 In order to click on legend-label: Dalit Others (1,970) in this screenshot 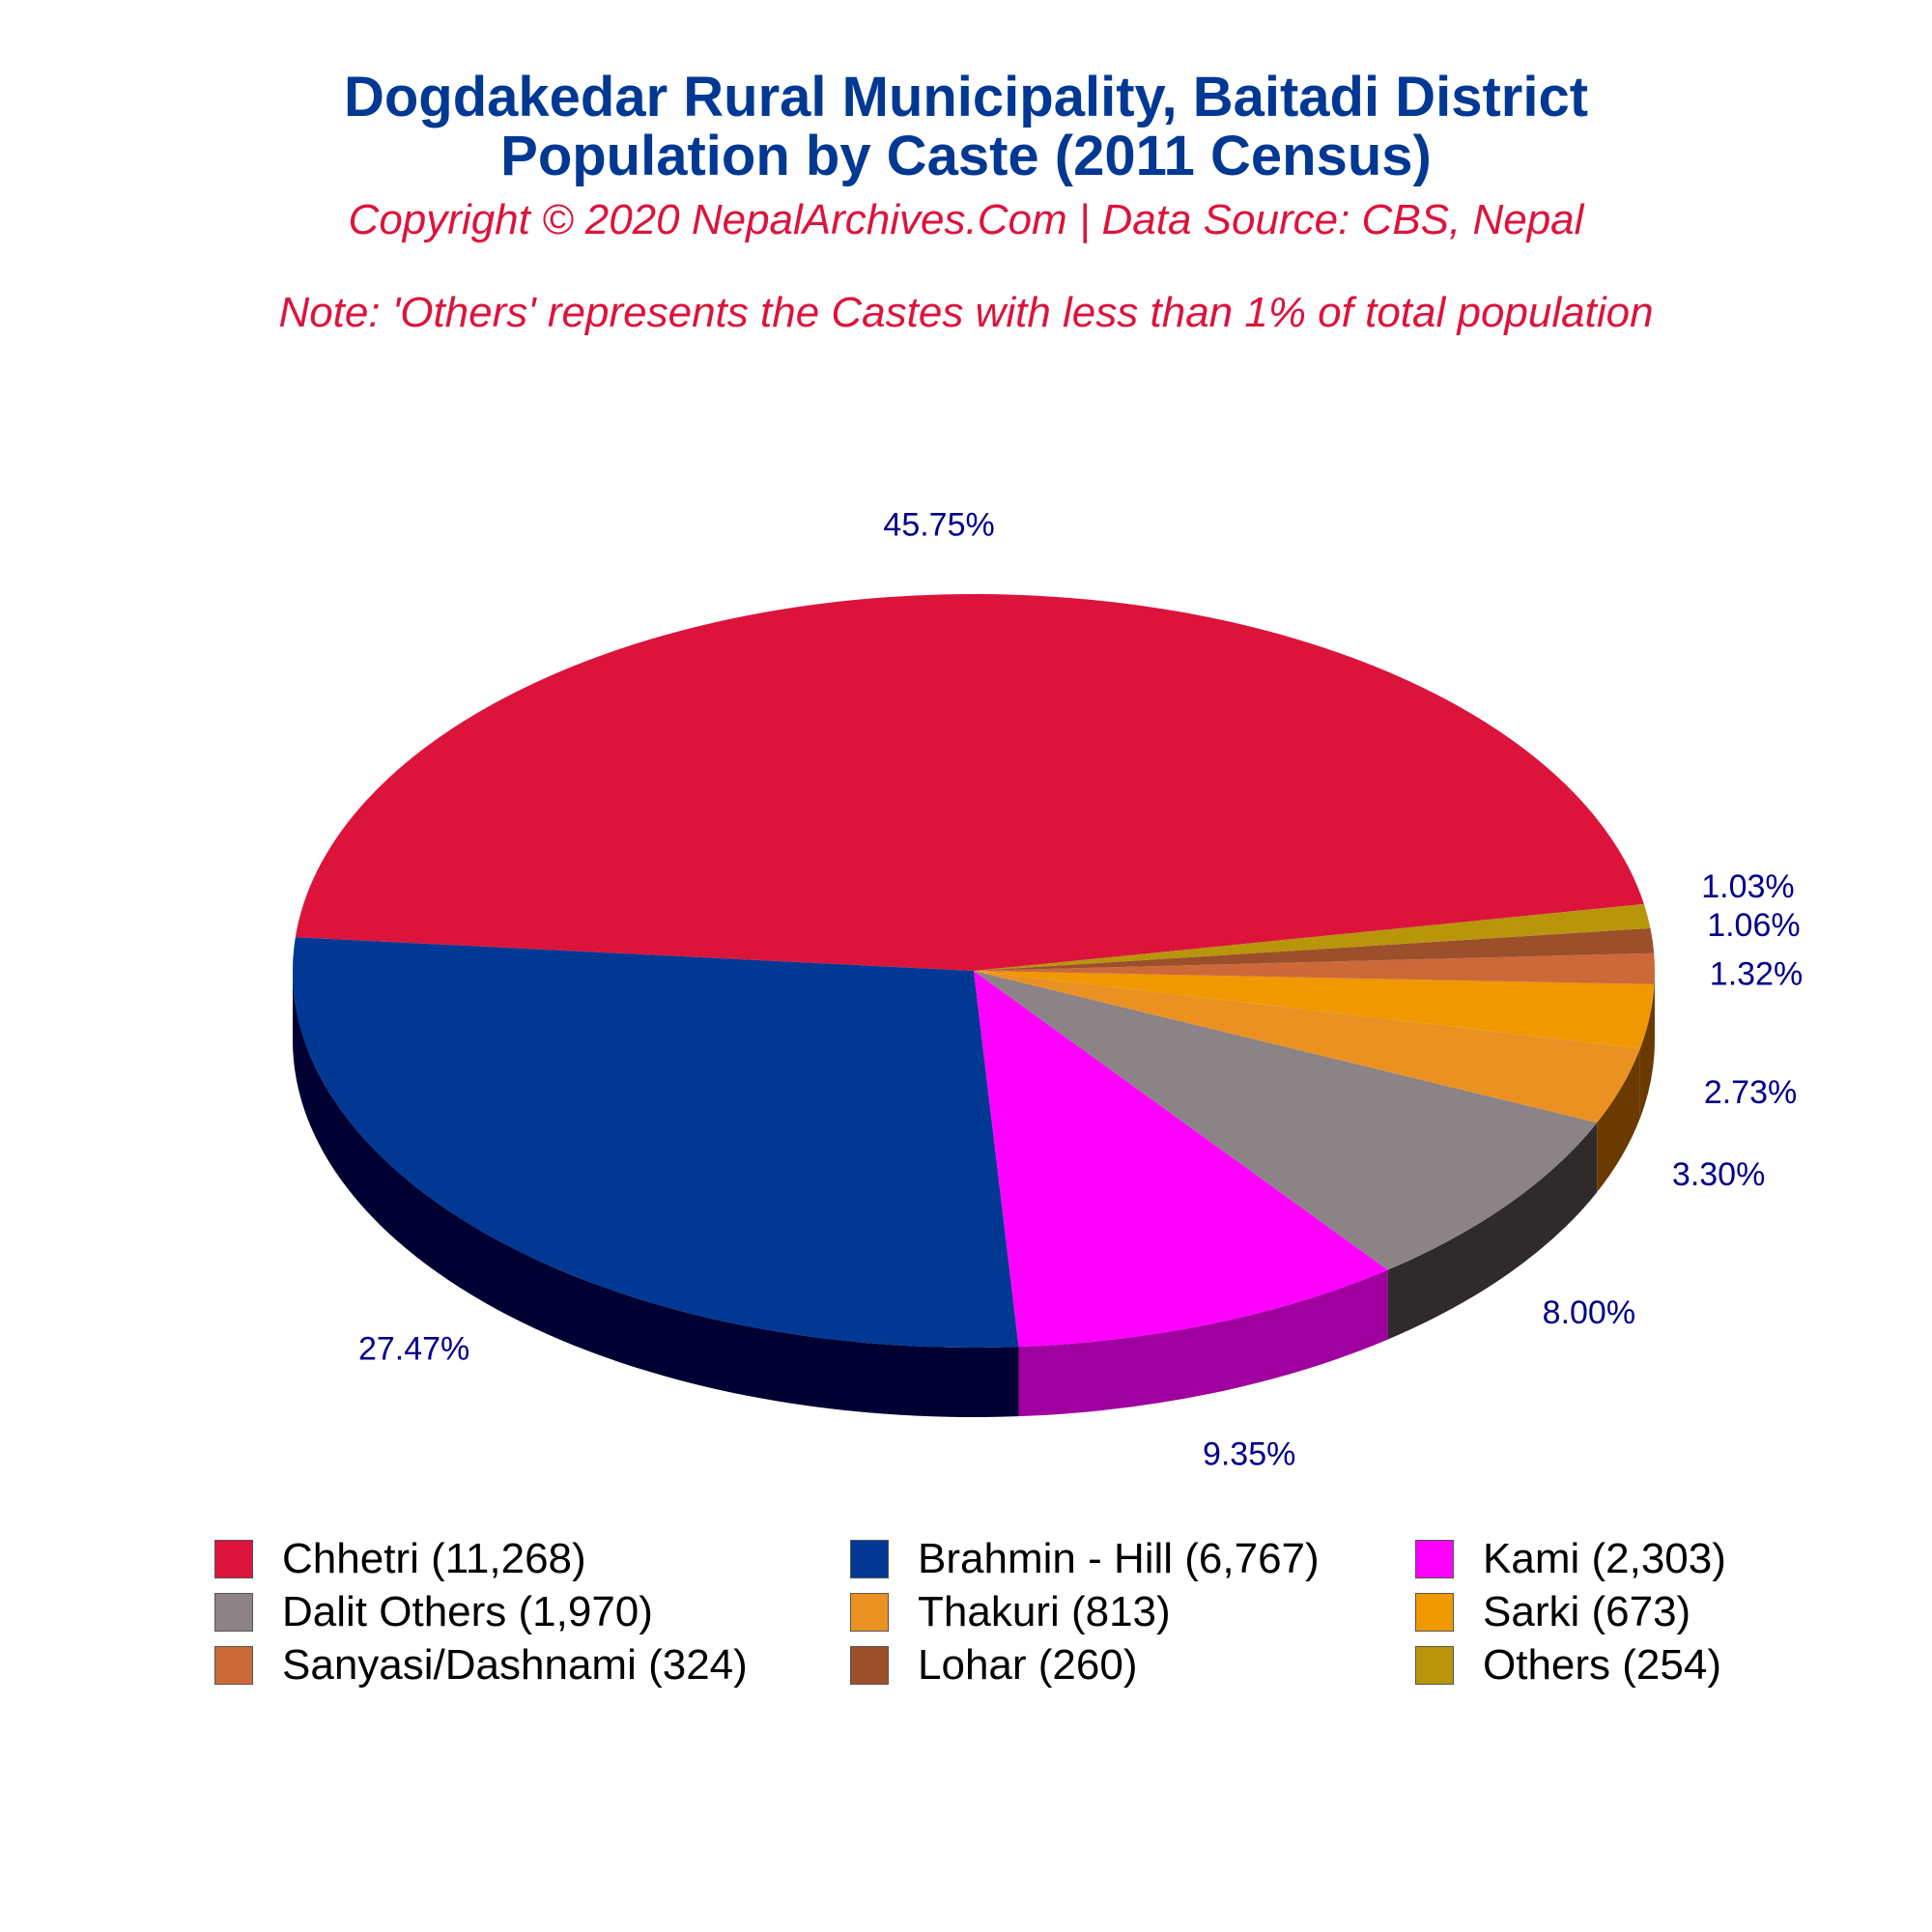, I will do `click(467, 1611)`.